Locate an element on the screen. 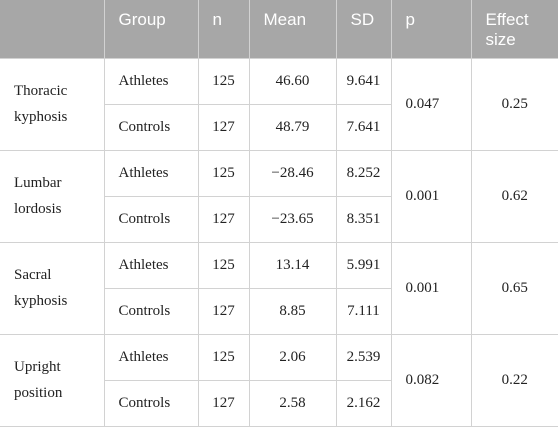  header-param is located at coordinates (52, 29).